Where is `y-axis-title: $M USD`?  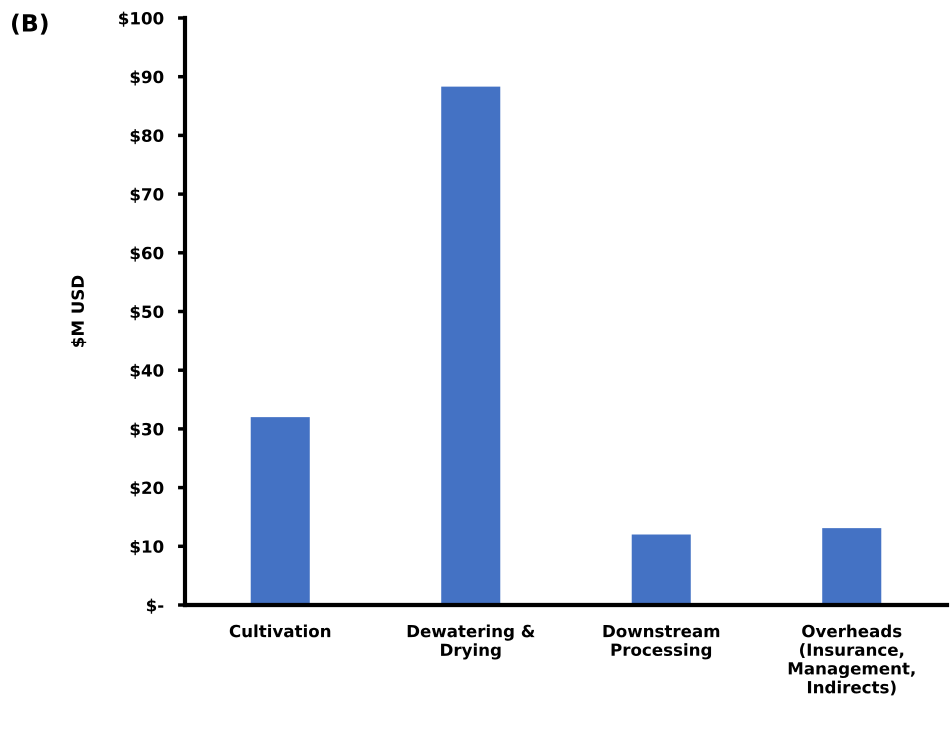
y-axis-title: $M USD is located at coordinates (78, 311).